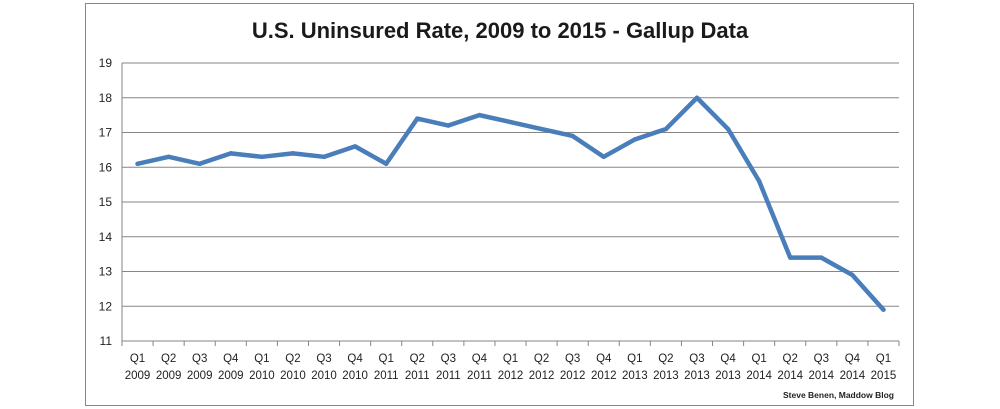 The height and width of the screenshot is (409, 1000). Describe the element at coordinates (106, 63) in the screenshot. I see `y-tick-label: 19` at that location.